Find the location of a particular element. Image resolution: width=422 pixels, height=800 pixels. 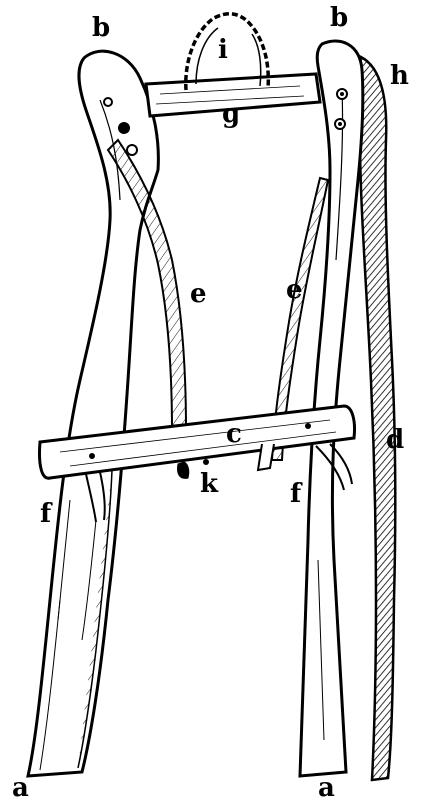

right-tie-f is located at coordinates (304, 467).